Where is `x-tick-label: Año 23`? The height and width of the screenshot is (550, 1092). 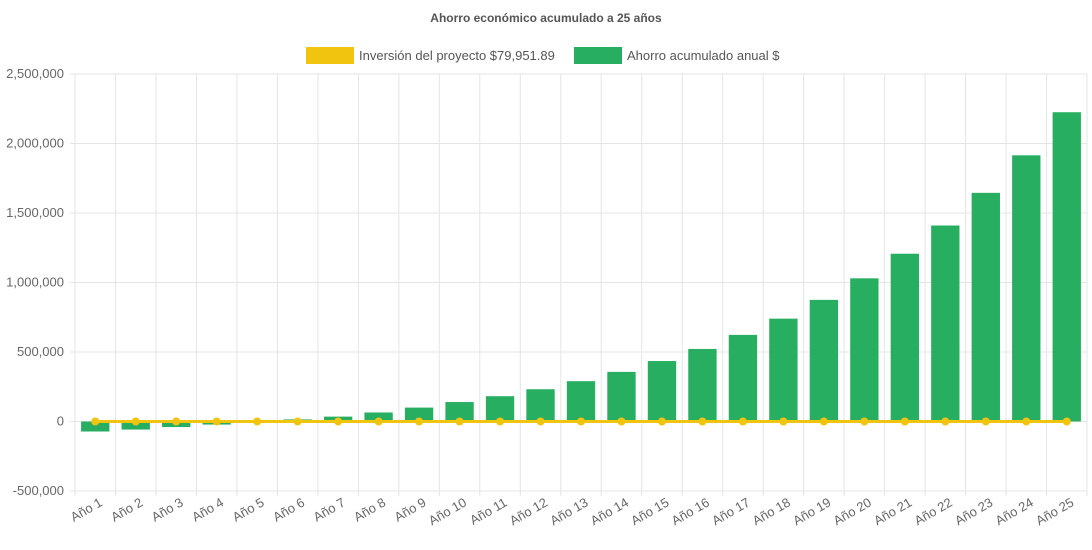
x-tick-label: Año 23 is located at coordinates (973, 512).